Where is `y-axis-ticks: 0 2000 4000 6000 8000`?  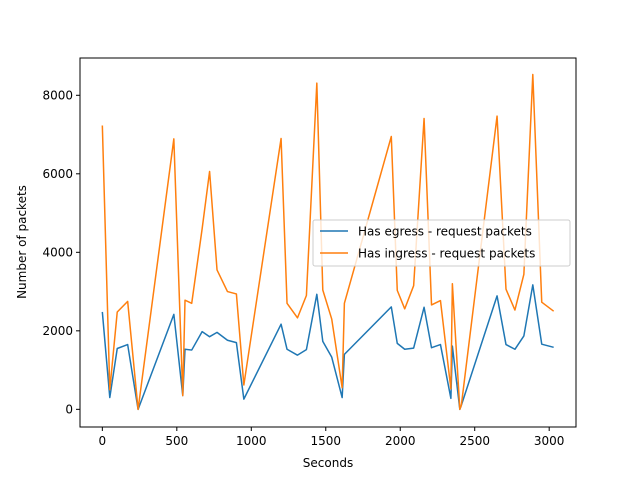 y-axis-ticks: 0 2000 4000 6000 8000 is located at coordinates (61, 252).